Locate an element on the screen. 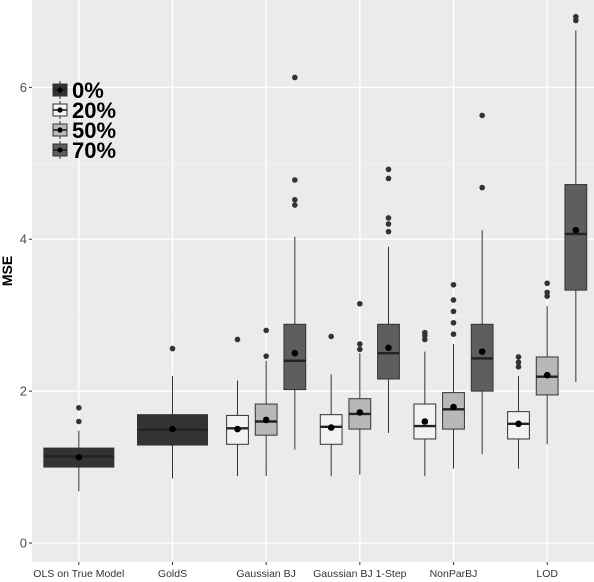 This screenshot has width=594, height=582. legend-item: 50% is located at coordinates (84, 130).